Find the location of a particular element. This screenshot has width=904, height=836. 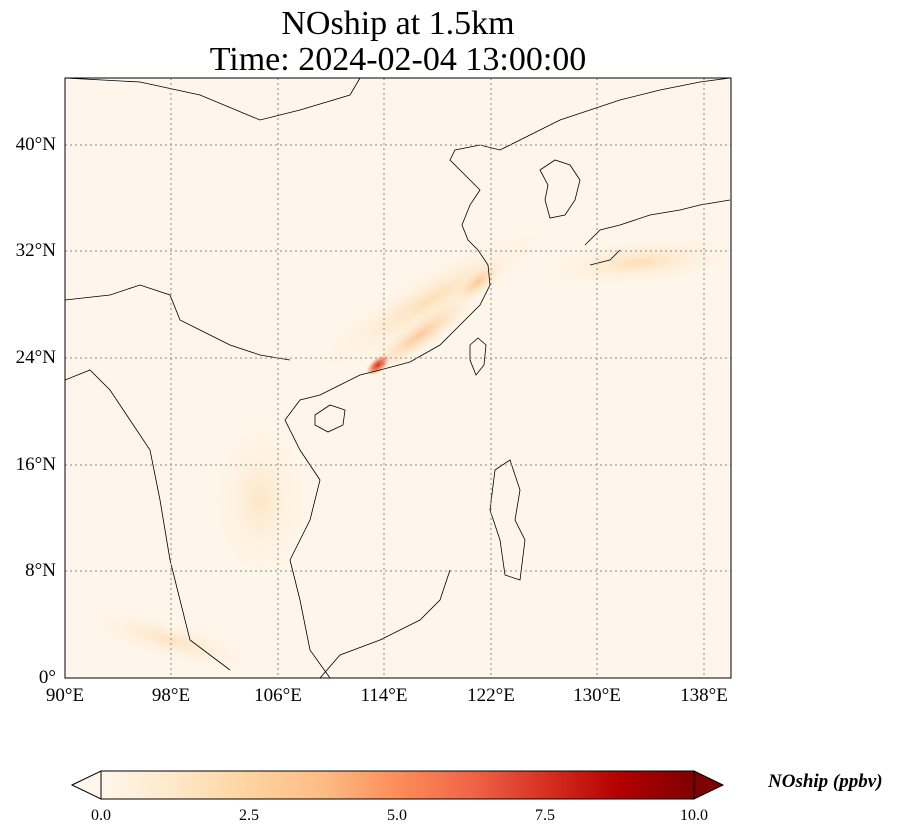

korea is located at coordinates (560, 189).